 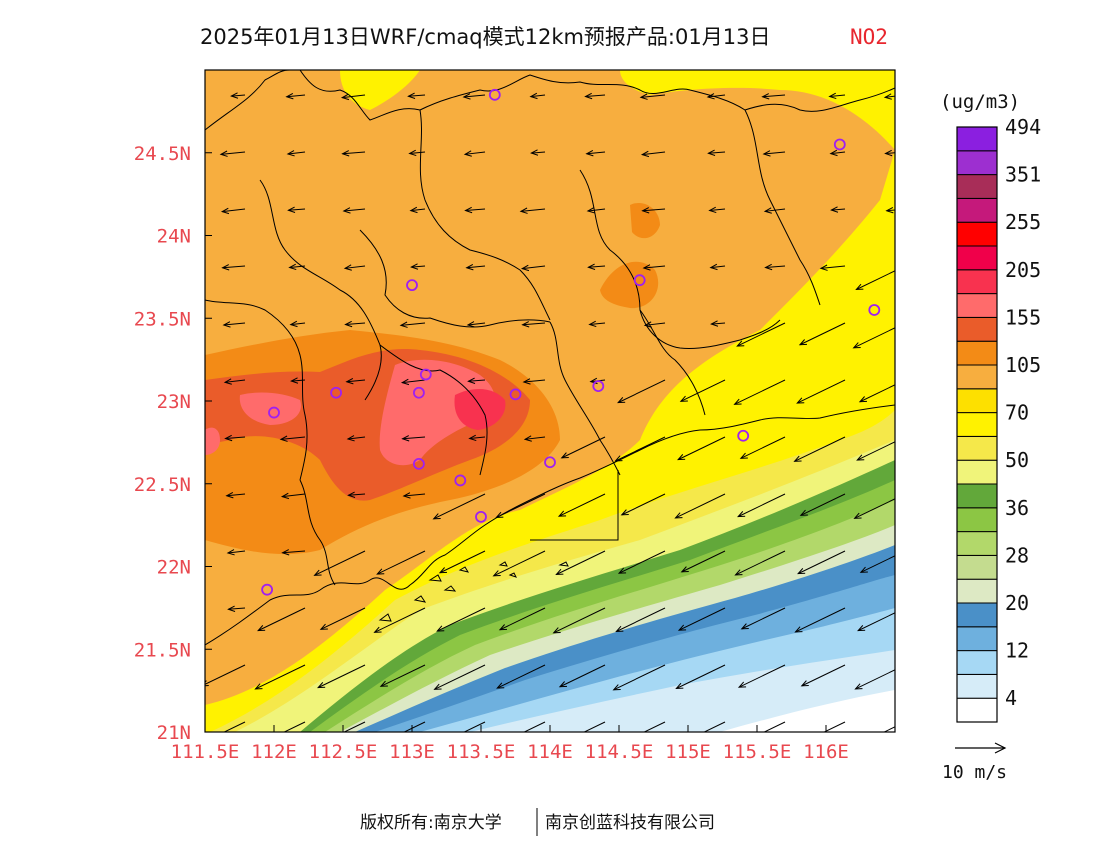 I want to click on lat-tick-label: 23.5N, so click(x=162, y=319).